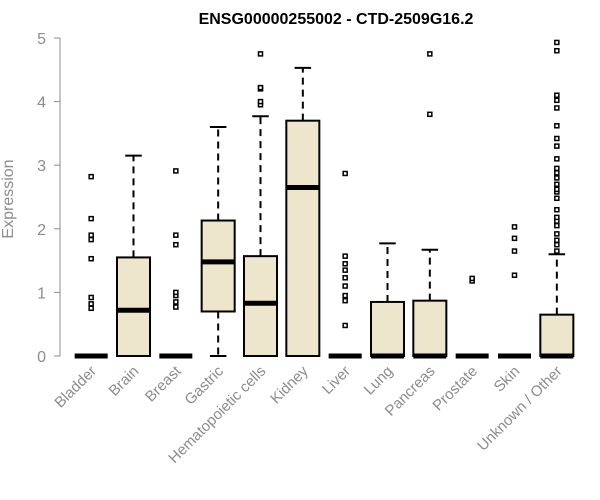  What do you see at coordinates (336, 19) in the screenshot?
I see `chart-title: ENSG00000255002 - CTD-2509G16.2` at bounding box center [336, 19].